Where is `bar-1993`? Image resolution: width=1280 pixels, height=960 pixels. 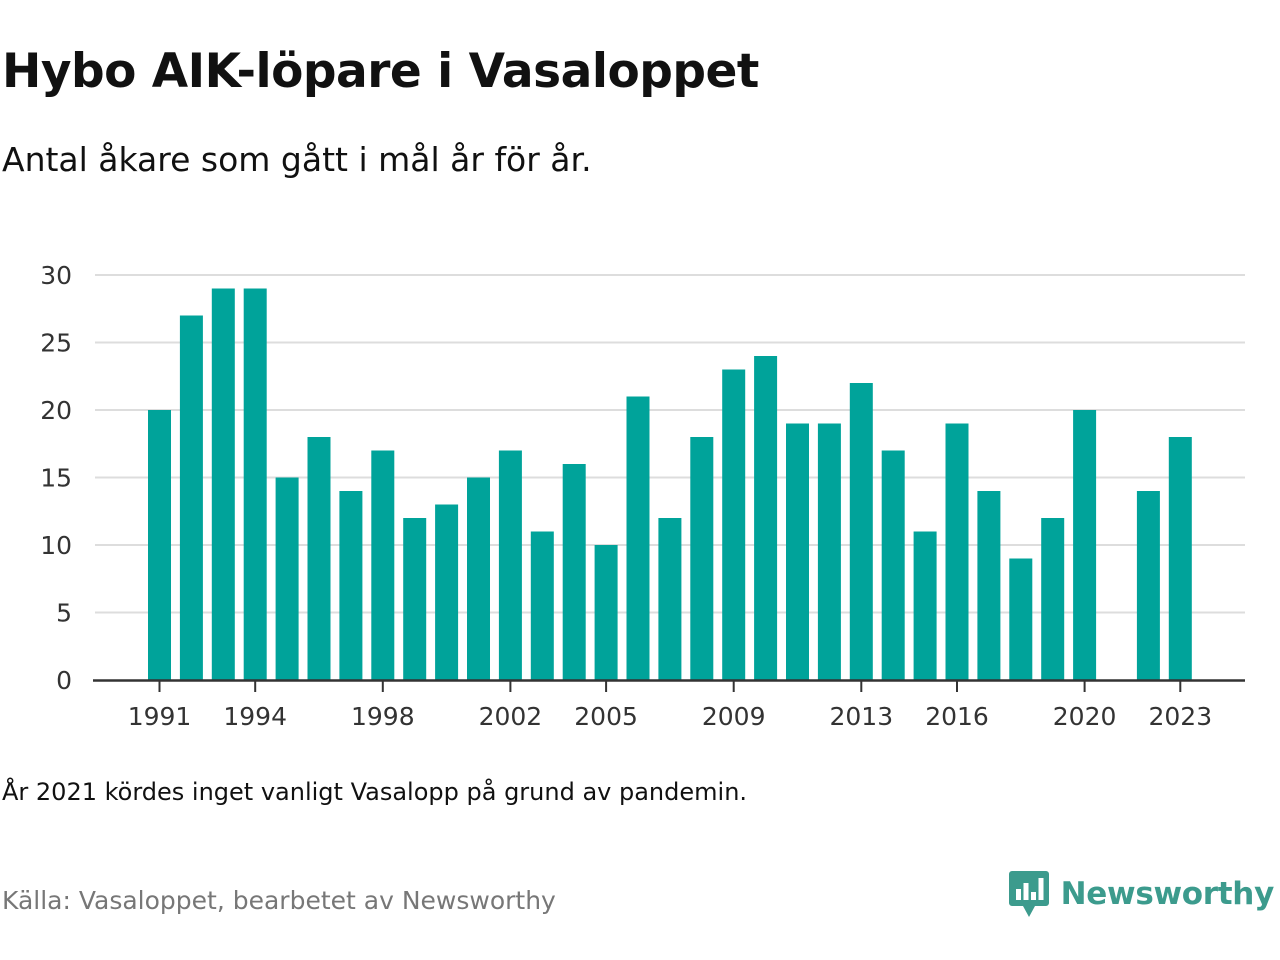
bar-1993 is located at coordinates (223, 484).